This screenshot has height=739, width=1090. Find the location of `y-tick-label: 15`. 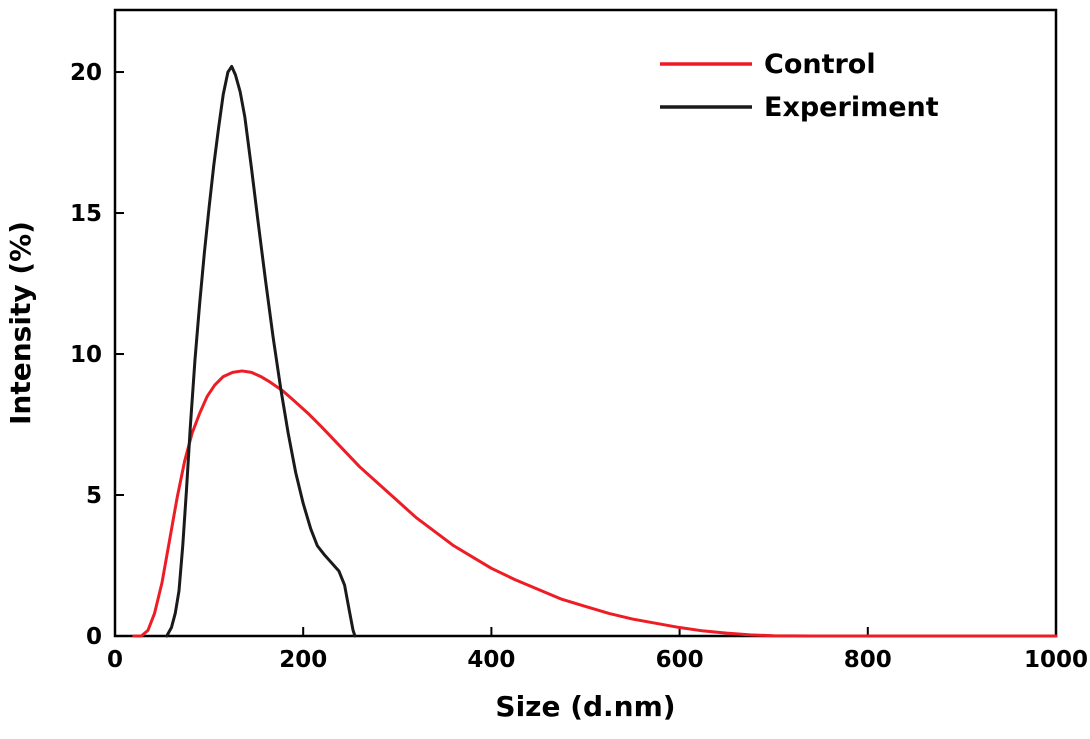

y-tick-label: 15 is located at coordinates (86, 214).